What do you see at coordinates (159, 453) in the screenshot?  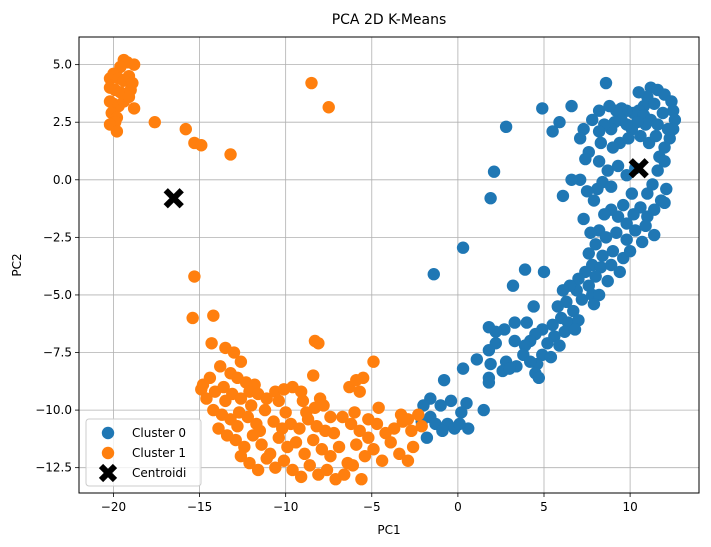 I see `legend-label: Cluster 1` at bounding box center [159, 453].